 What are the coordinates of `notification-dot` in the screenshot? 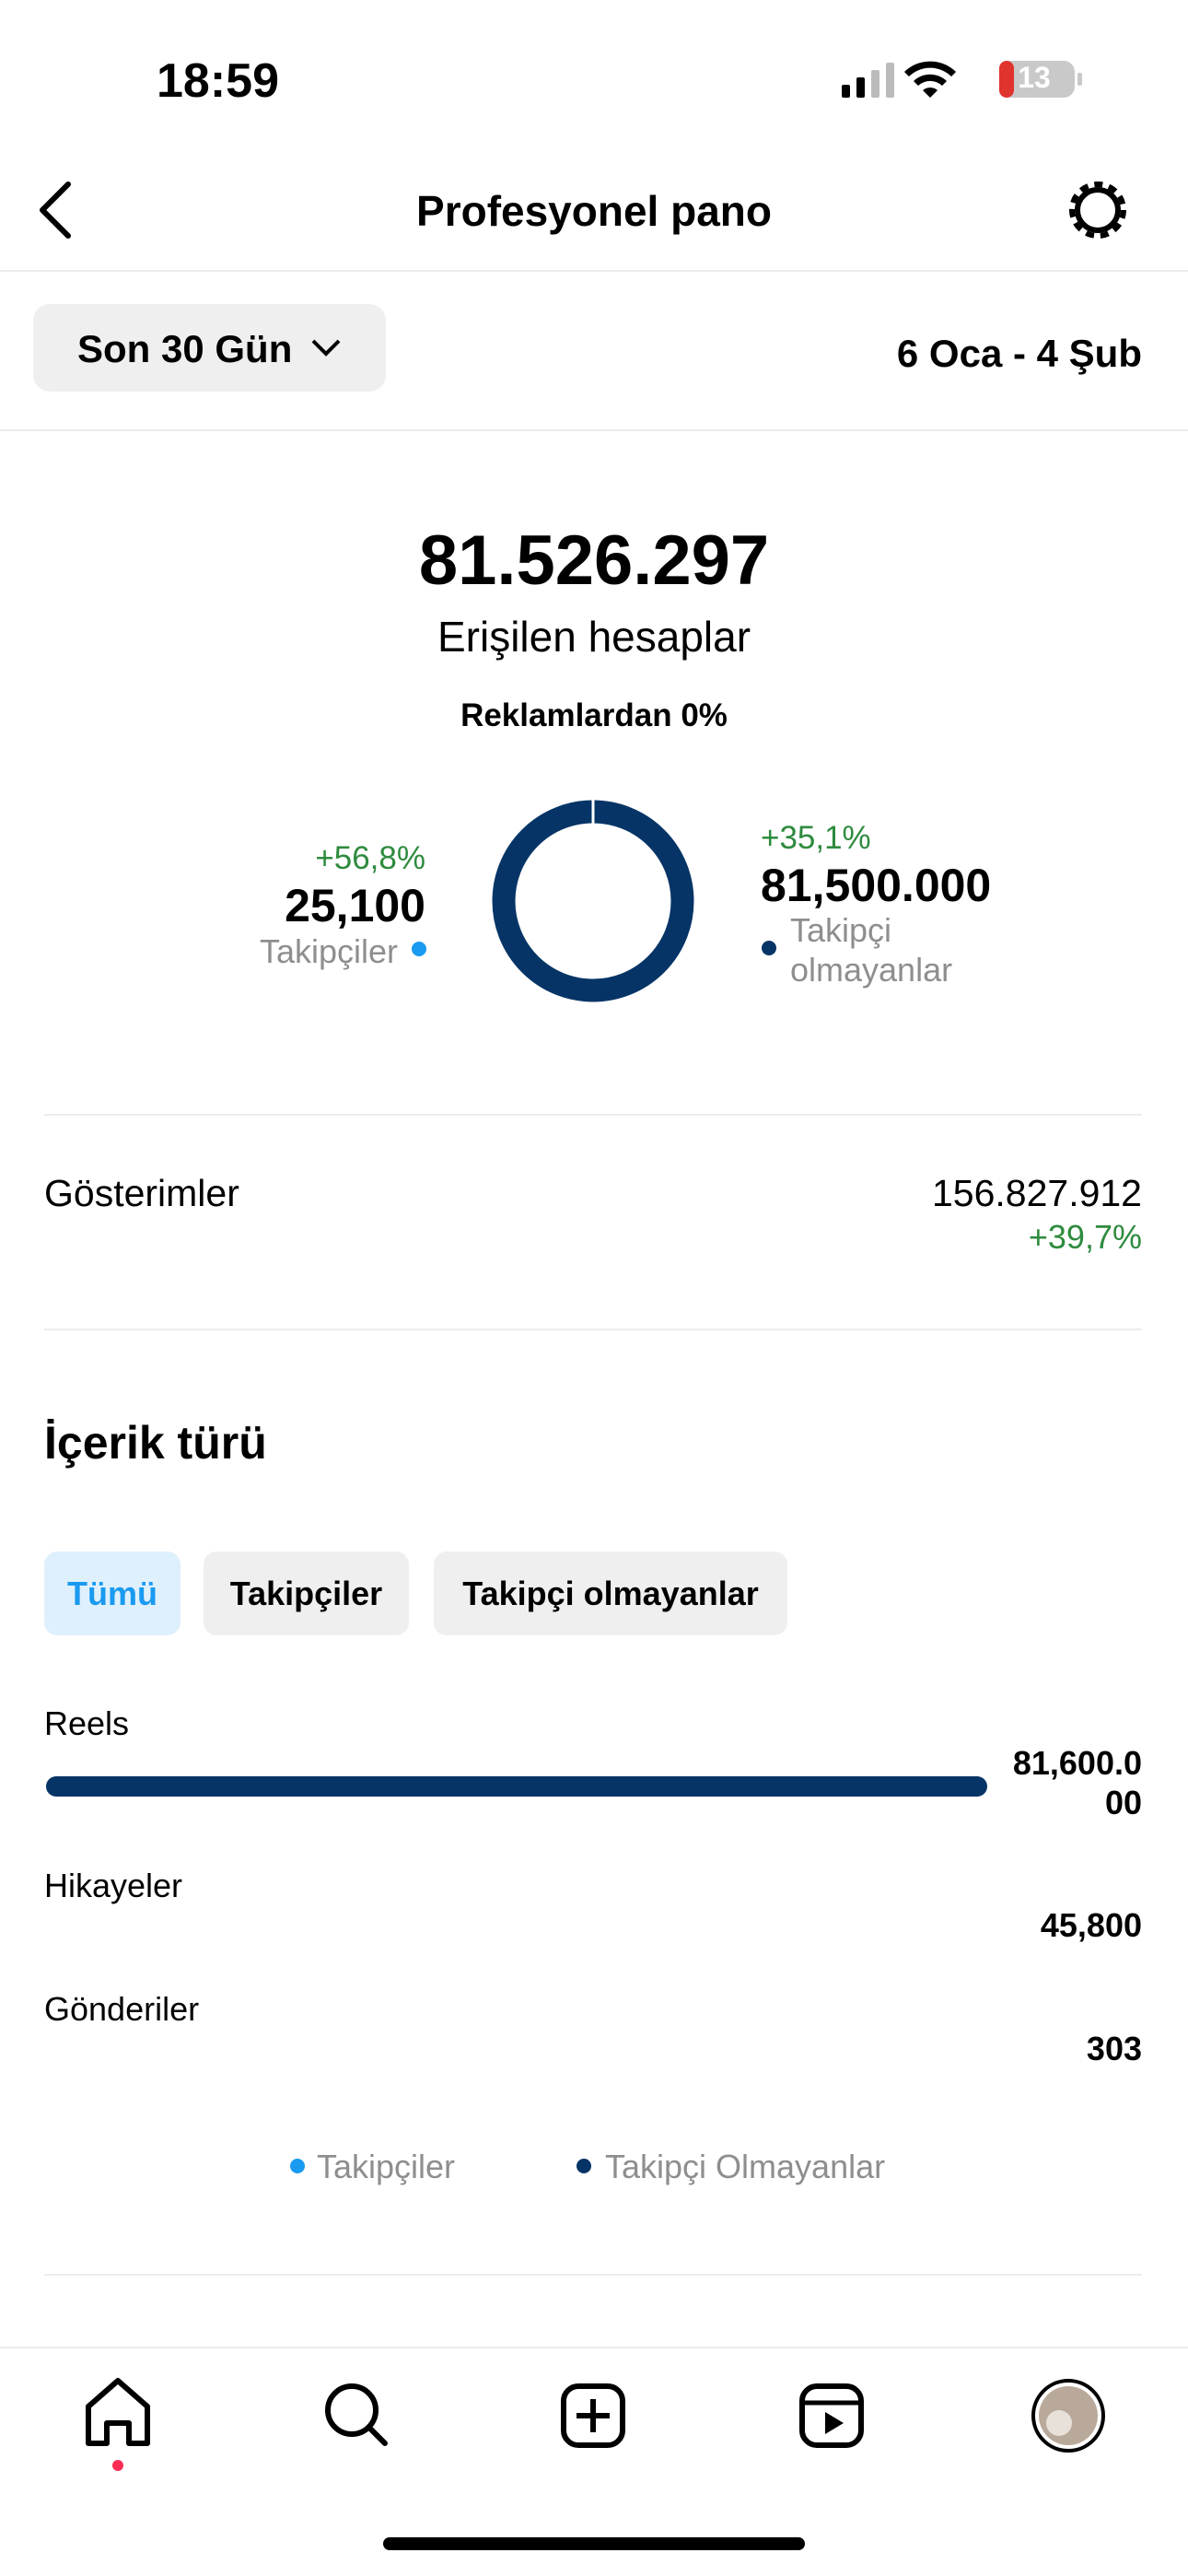 It's located at (117, 2465).